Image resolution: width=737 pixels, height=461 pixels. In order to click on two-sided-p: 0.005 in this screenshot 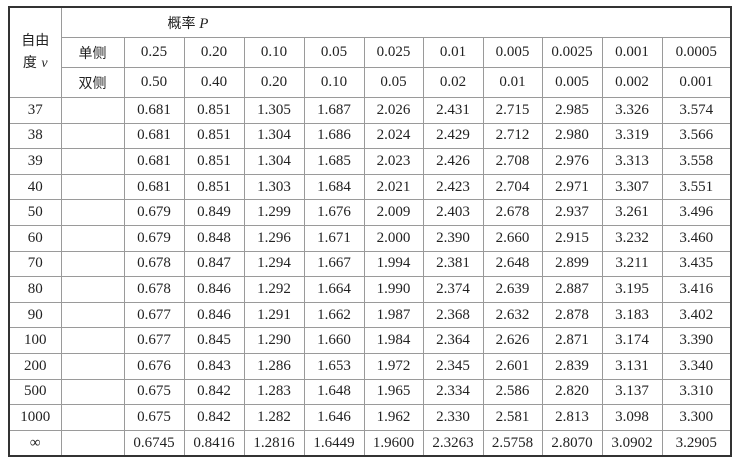, I will do `click(572, 82)`.